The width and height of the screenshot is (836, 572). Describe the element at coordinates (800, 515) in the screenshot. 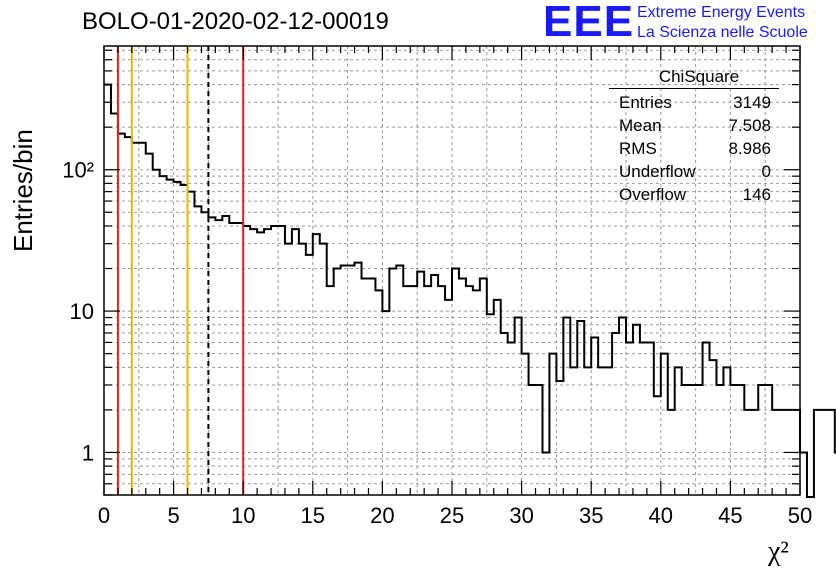

I see `x-tick-label: 50` at that location.